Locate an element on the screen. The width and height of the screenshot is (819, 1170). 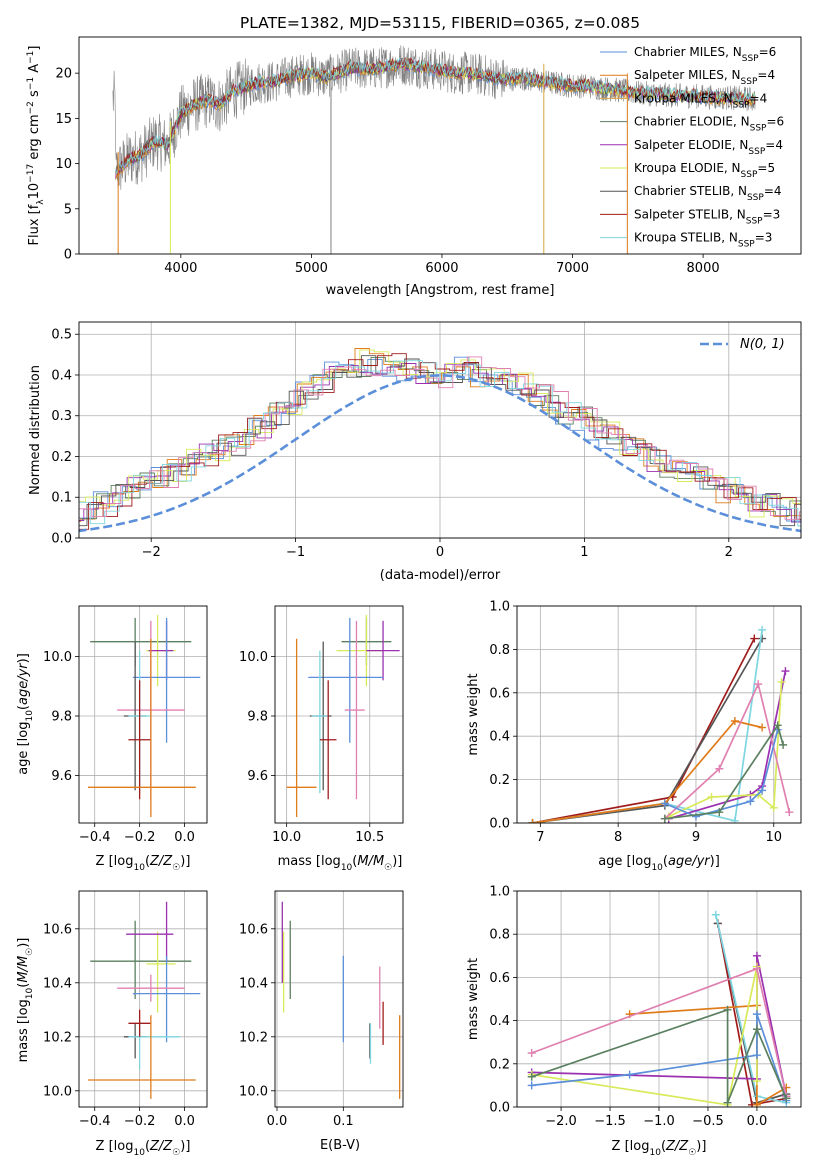
y-axis-label: mass weight is located at coordinates (473, 999).